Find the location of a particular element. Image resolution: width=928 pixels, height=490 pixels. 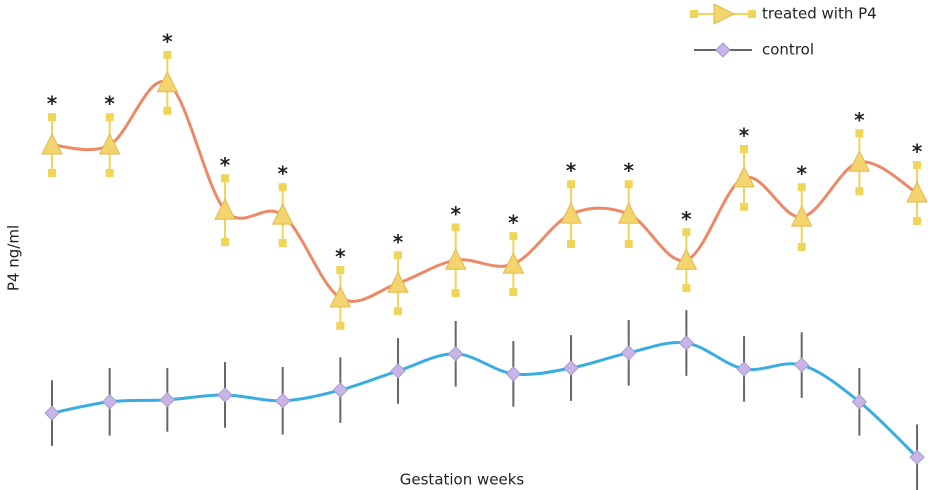

legend-label: treated with P4 is located at coordinates (819, 14).